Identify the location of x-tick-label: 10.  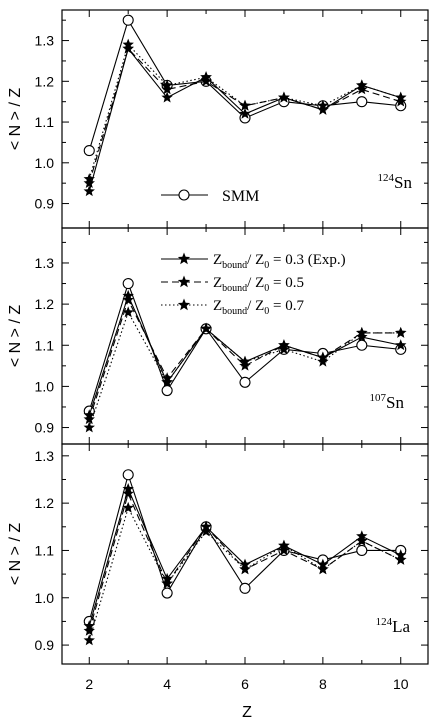
(401, 684).